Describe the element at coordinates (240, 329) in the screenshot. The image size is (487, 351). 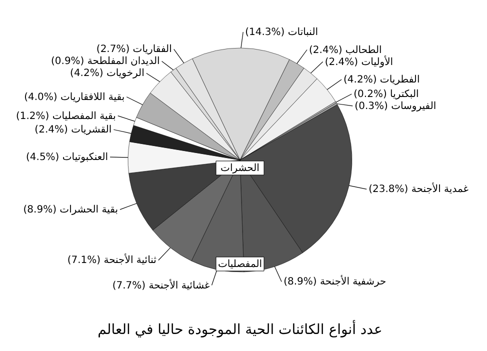
I see `text: عدد أنواع الكائنات الحية الموجودة حاليا في العالم` at that location.